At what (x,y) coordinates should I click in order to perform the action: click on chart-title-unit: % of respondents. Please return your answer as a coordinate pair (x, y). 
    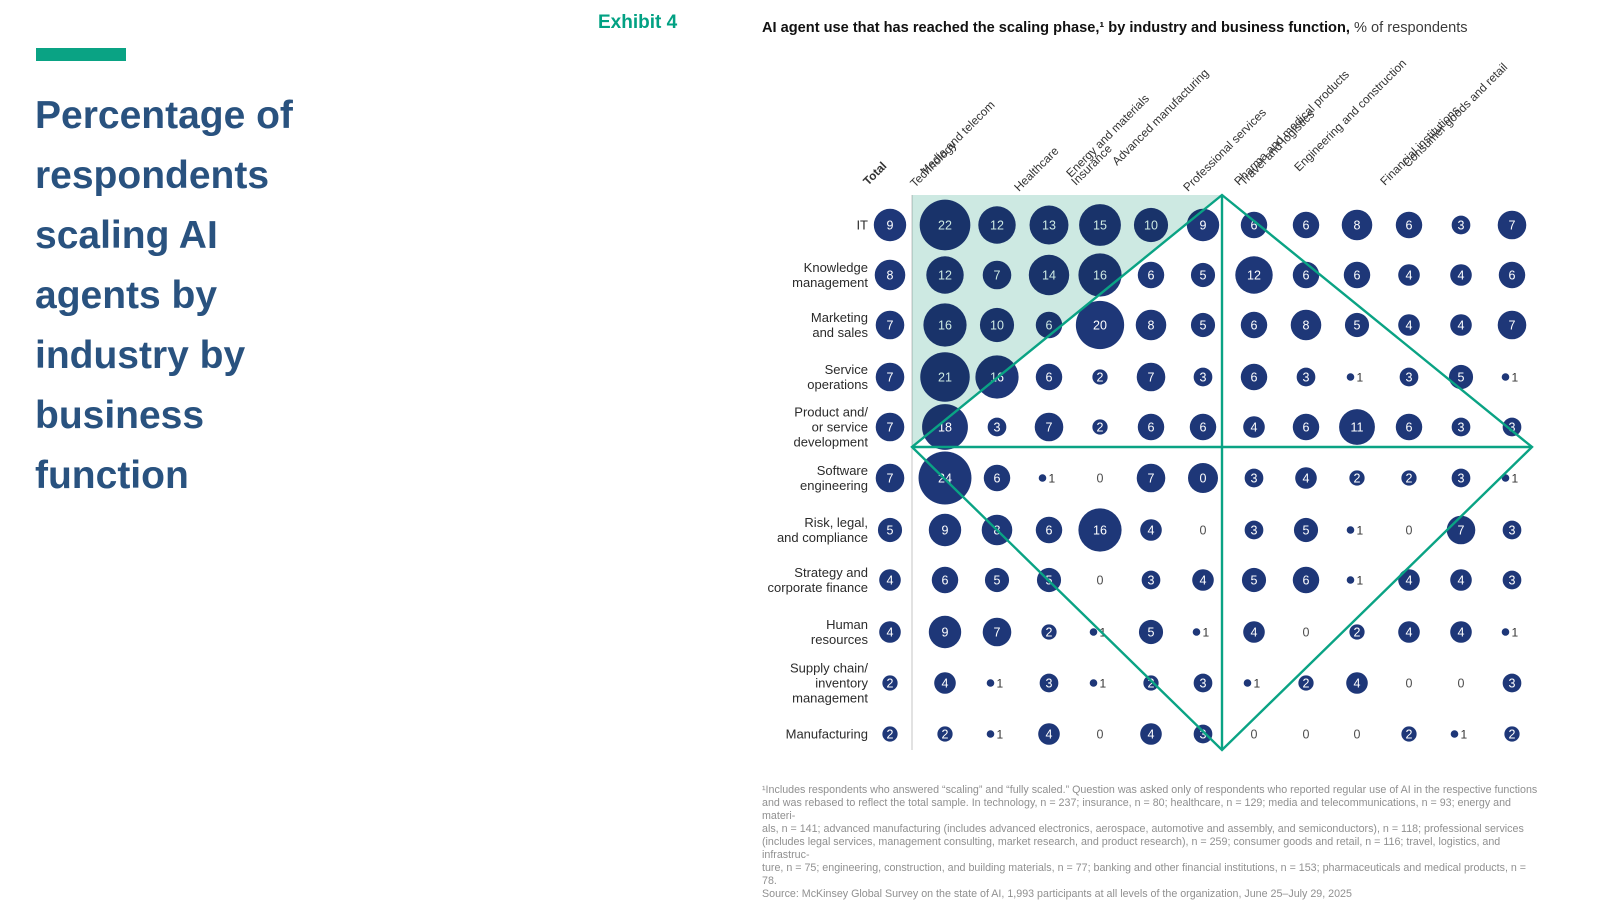
    Looking at the image, I should click on (1408, 28).